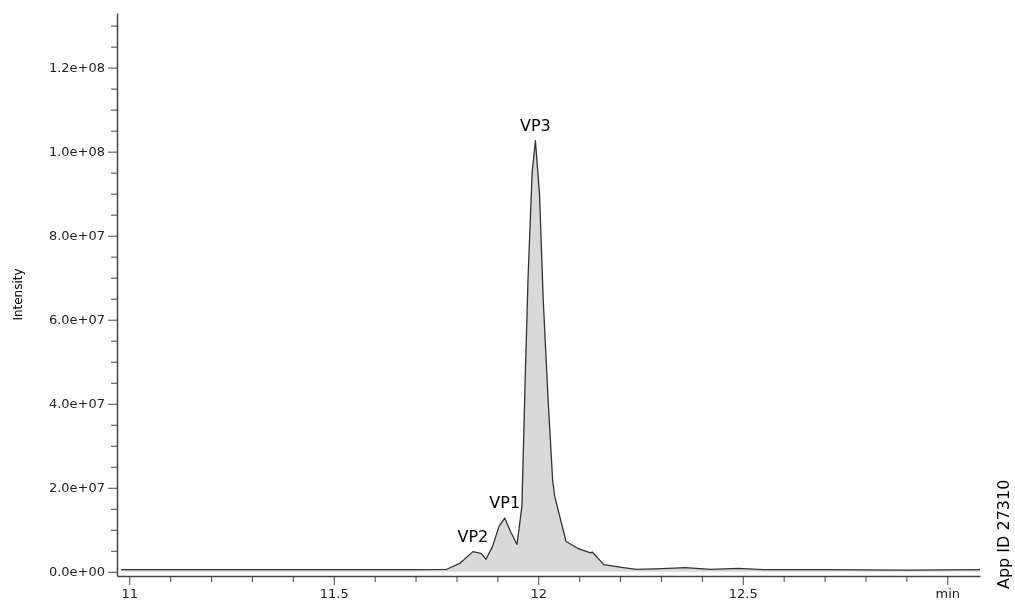  Describe the element at coordinates (76, 68) in the screenshot. I see `y-tick-label: 1.2e+08` at that location.